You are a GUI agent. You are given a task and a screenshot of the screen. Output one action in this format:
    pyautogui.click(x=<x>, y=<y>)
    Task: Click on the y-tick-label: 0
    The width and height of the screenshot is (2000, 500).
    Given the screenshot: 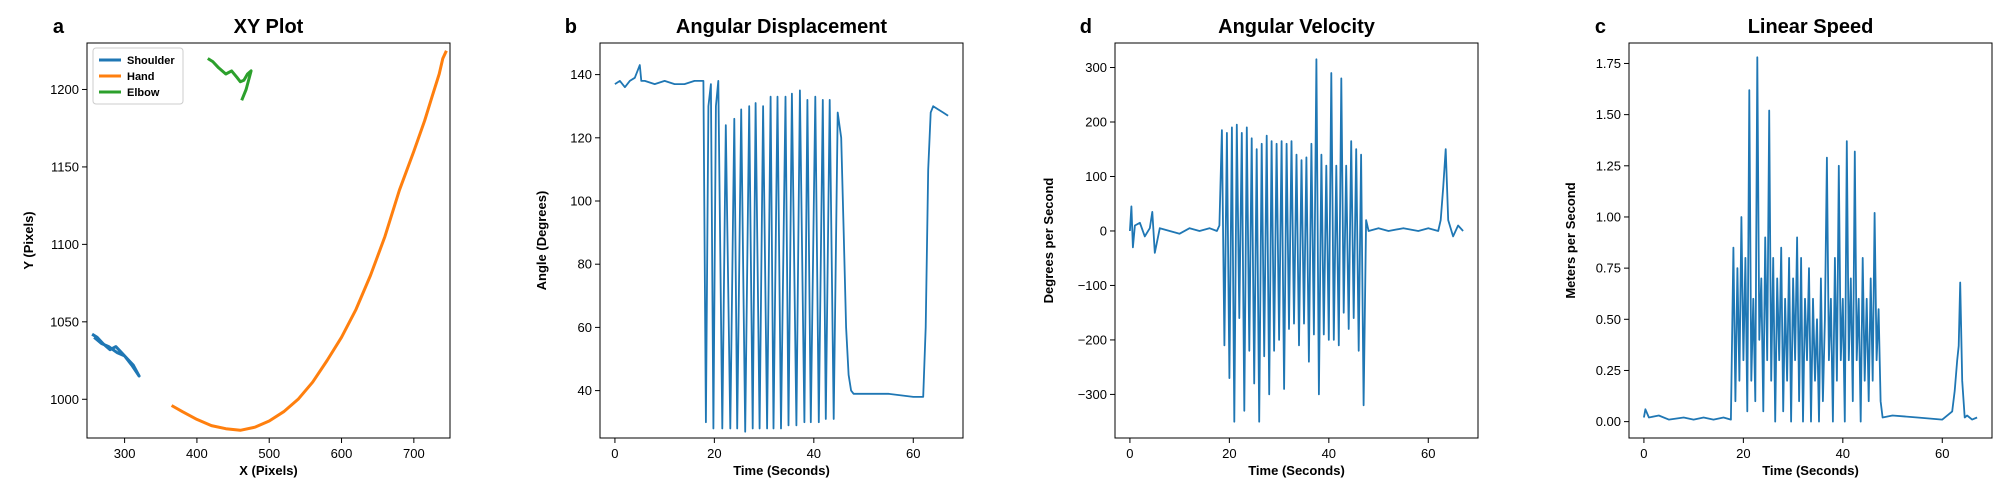 What is the action you would take?
    pyautogui.click(x=1103, y=230)
    